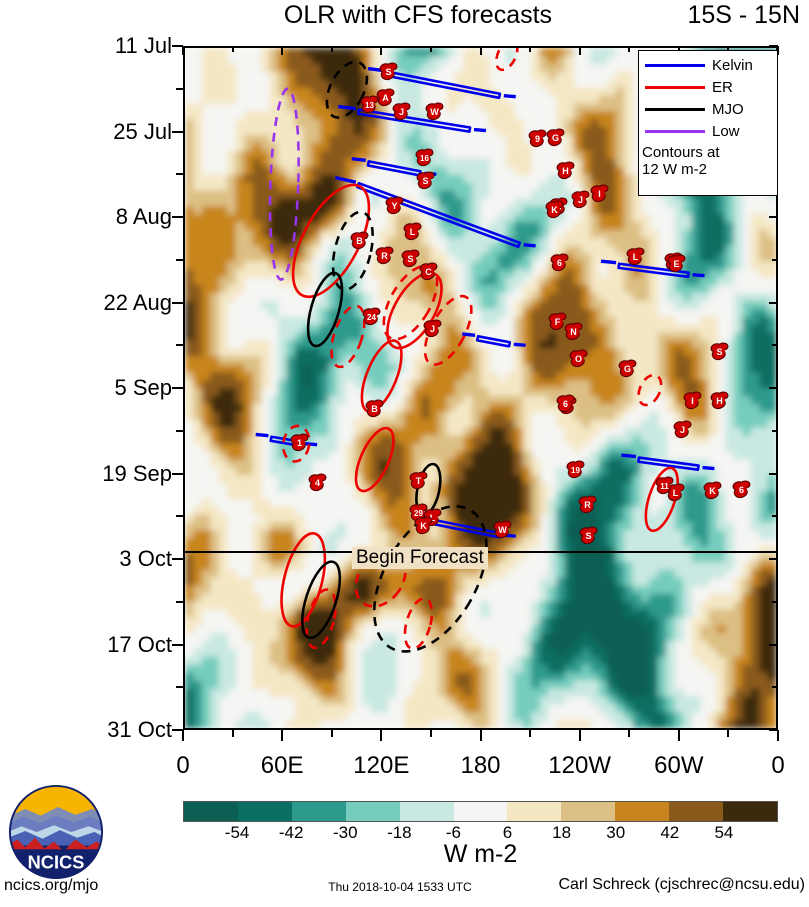  Describe the element at coordinates (728, 109) in the screenshot. I see `legend-label: MJO` at that location.